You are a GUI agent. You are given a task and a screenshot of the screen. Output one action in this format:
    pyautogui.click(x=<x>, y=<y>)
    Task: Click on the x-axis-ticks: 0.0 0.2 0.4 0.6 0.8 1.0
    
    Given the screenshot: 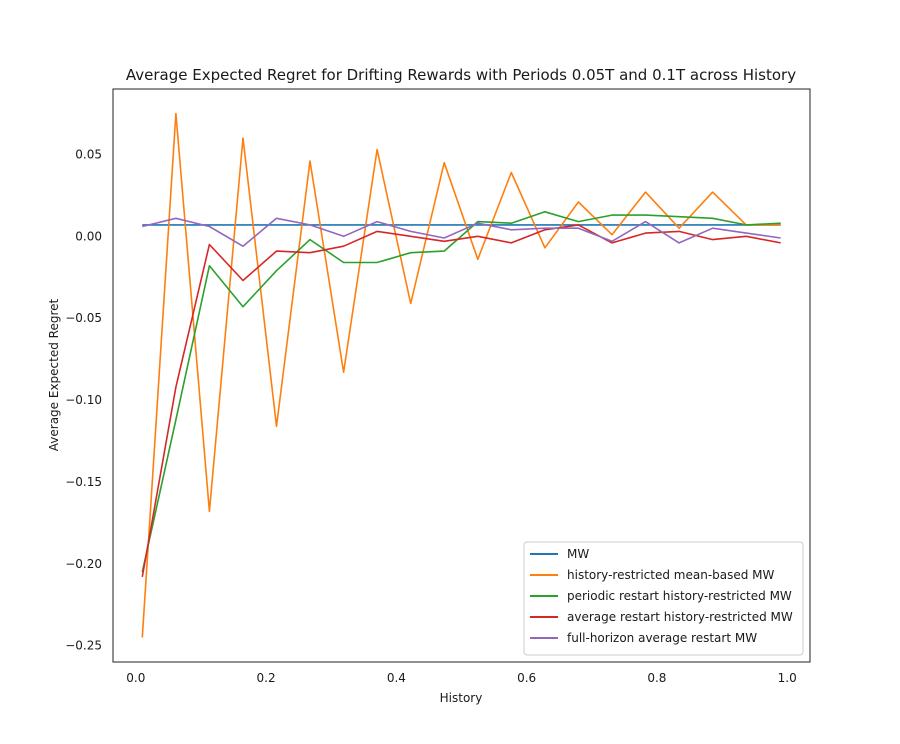 What is the action you would take?
    pyautogui.click(x=461, y=678)
    